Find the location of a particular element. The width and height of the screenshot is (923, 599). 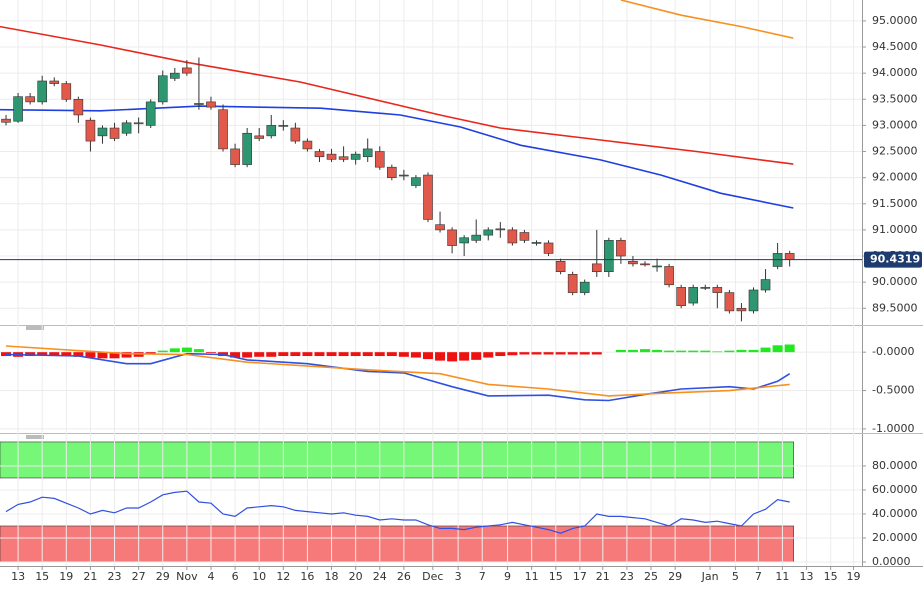

x-tick-label: 11 is located at coordinates (782, 576).